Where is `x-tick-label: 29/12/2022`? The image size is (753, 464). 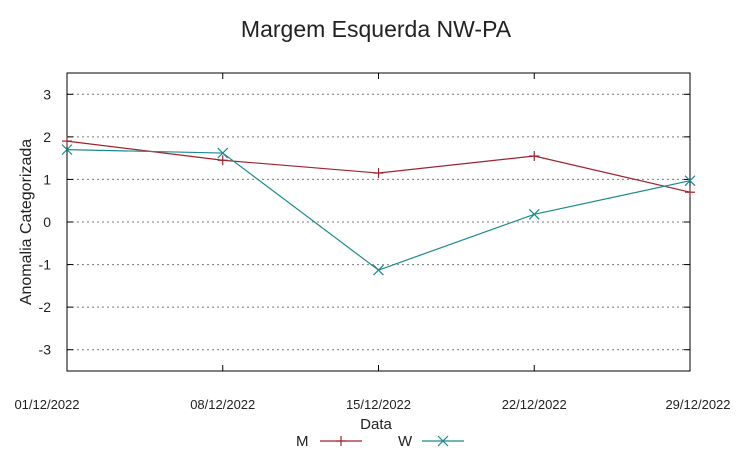 x-tick-label: 29/12/2022 is located at coordinates (697, 404).